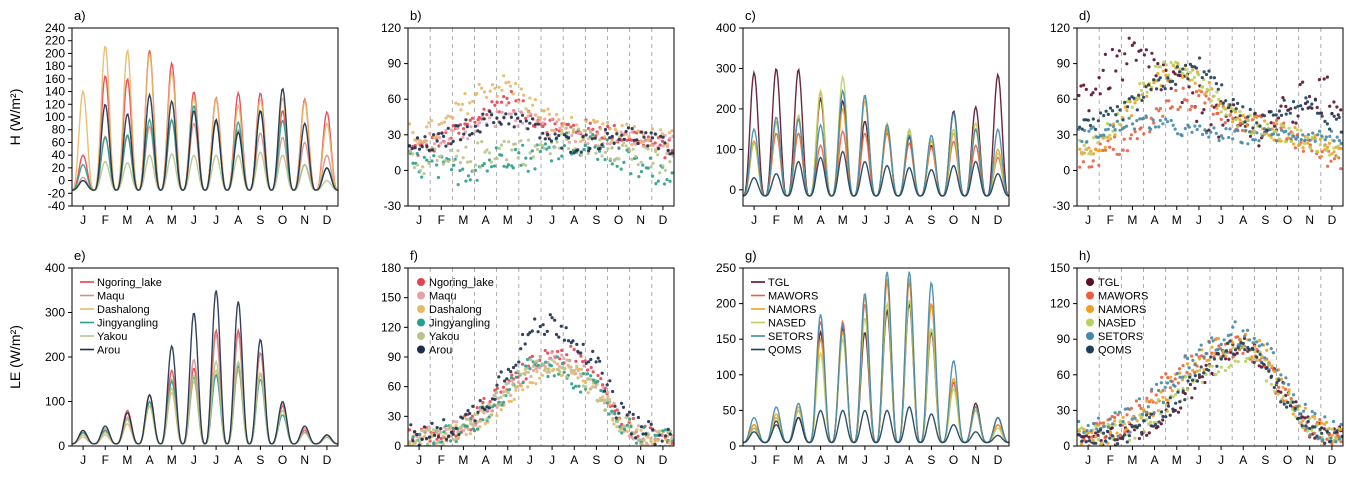 The image size is (1346, 482). What do you see at coordinates (260, 220) in the screenshot?
I see `x-tick-label: S` at bounding box center [260, 220].